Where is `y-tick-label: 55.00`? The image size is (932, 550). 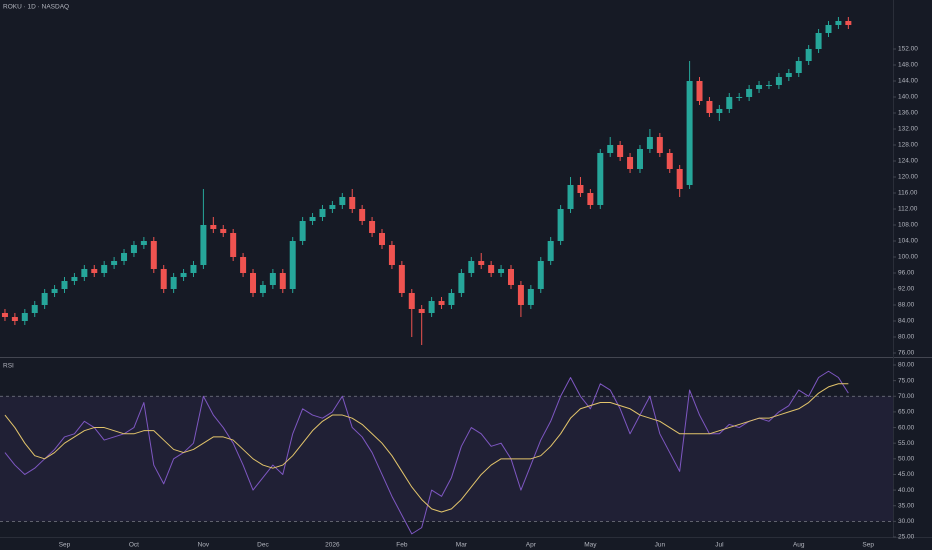
y-tick-label: 55.00 is located at coordinates (906, 443).